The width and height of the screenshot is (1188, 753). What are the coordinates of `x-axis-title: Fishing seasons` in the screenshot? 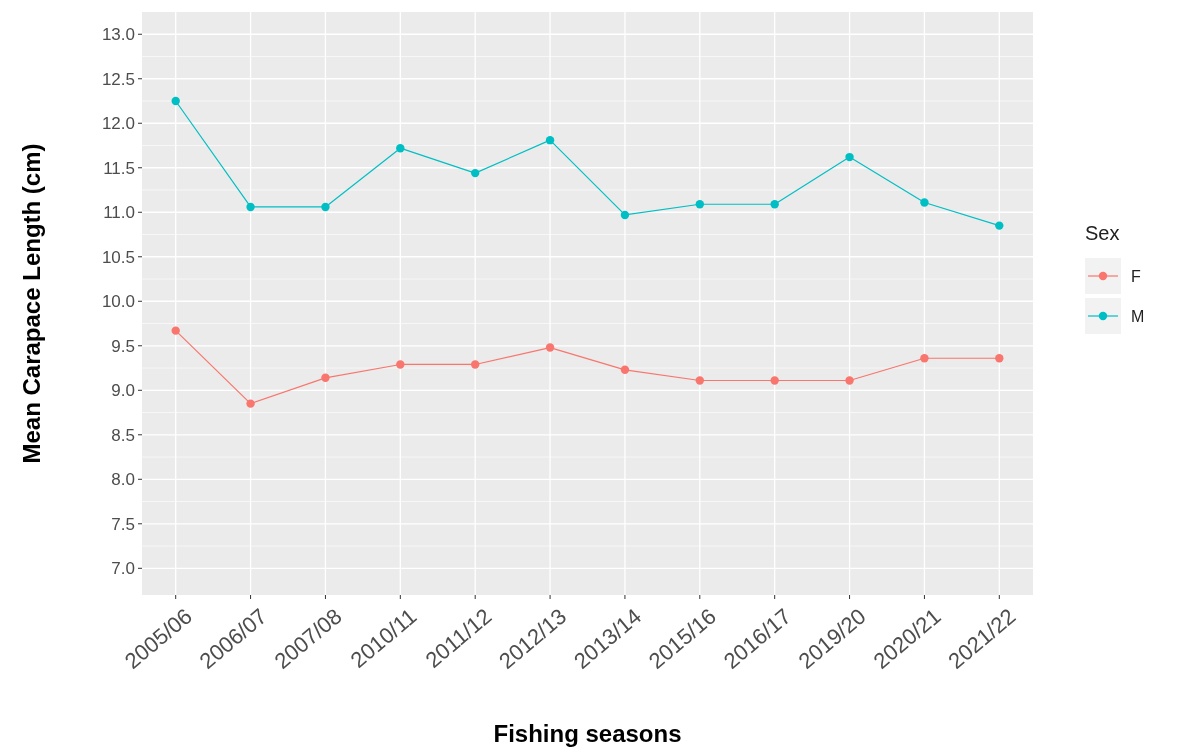 It's located at (587, 733).